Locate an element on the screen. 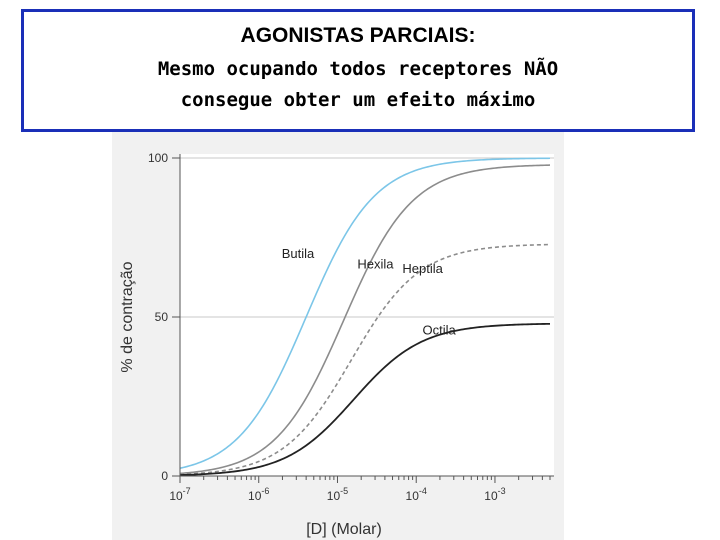 The width and height of the screenshot is (720, 540). series-label-heptila: Heptila is located at coordinates (422, 268).